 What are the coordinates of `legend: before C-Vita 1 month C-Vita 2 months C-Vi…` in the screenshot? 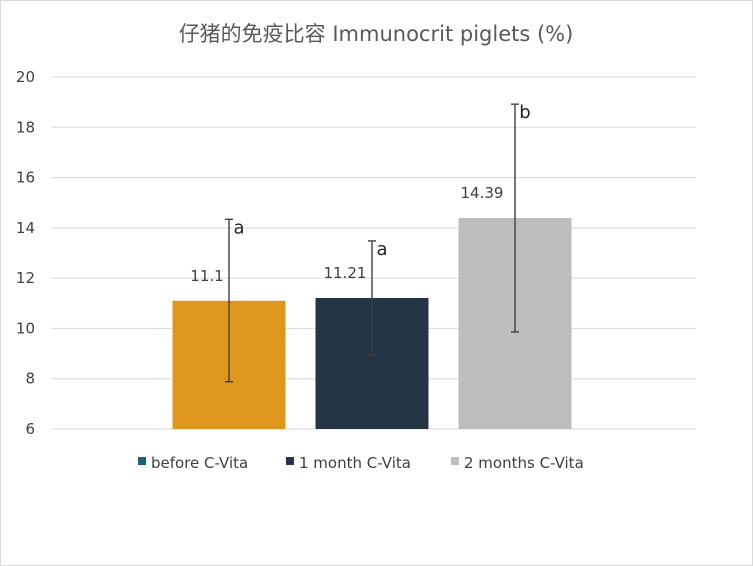 It's located at (361, 463).